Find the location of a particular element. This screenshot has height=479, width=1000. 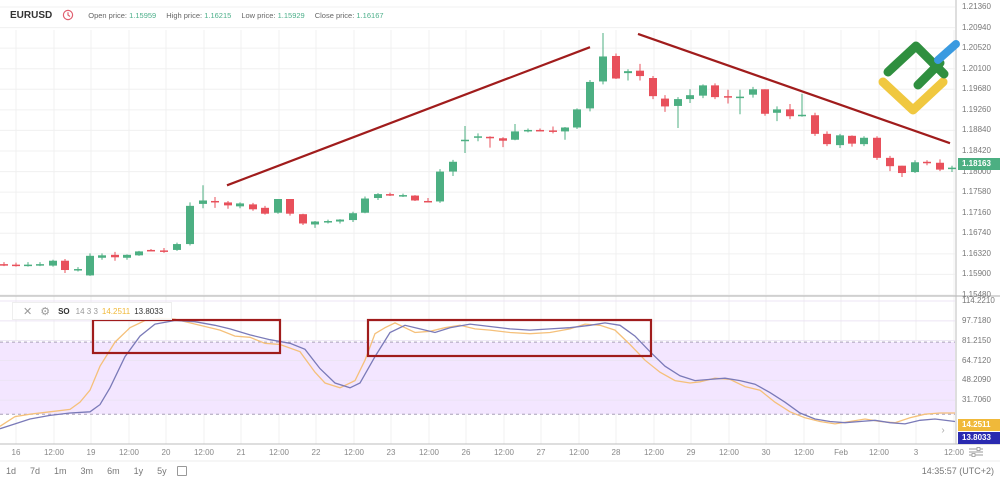

calendar-icon is located at coordinates (181, 470).